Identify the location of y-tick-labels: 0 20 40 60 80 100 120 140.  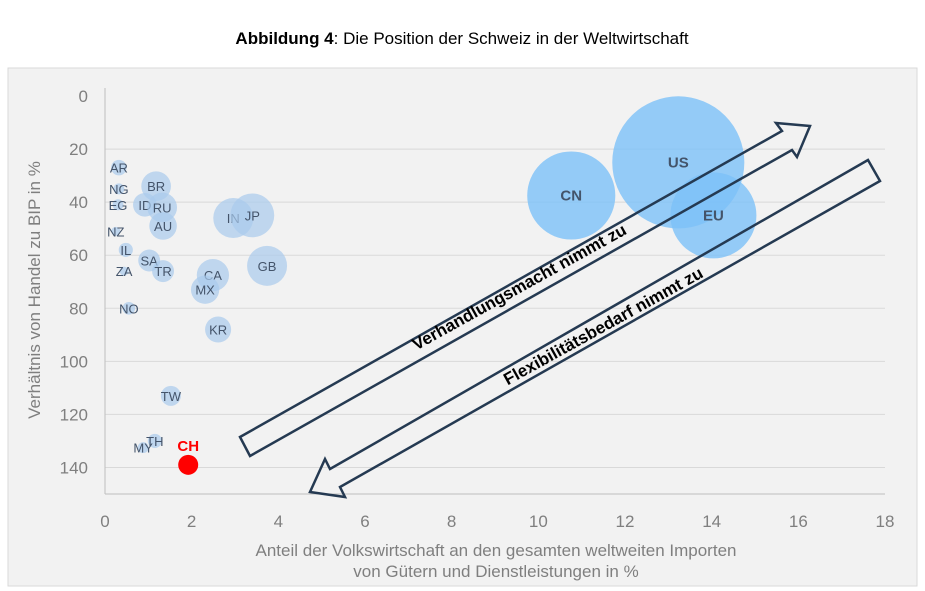
(74, 282).